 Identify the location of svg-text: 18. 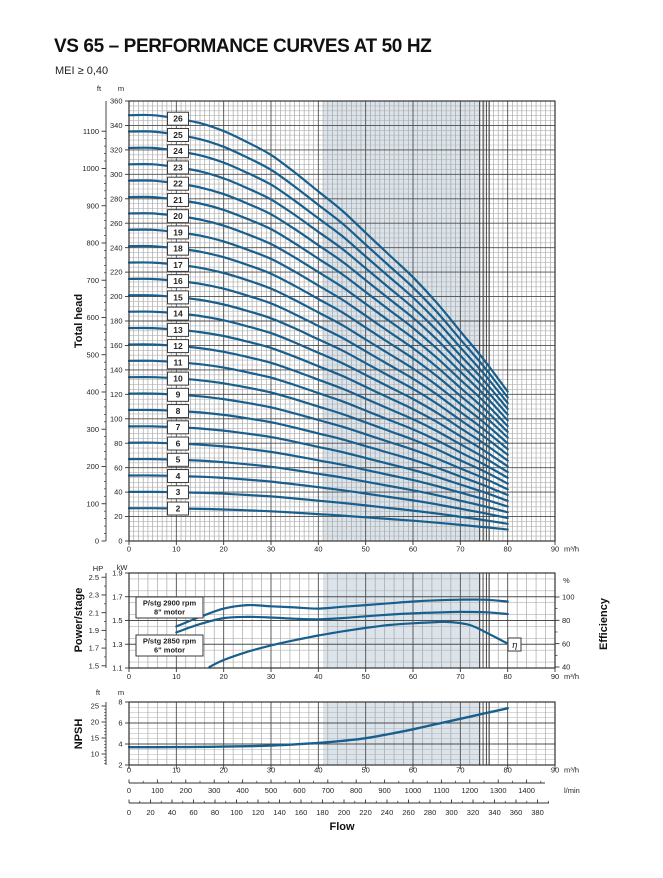
(178, 249).